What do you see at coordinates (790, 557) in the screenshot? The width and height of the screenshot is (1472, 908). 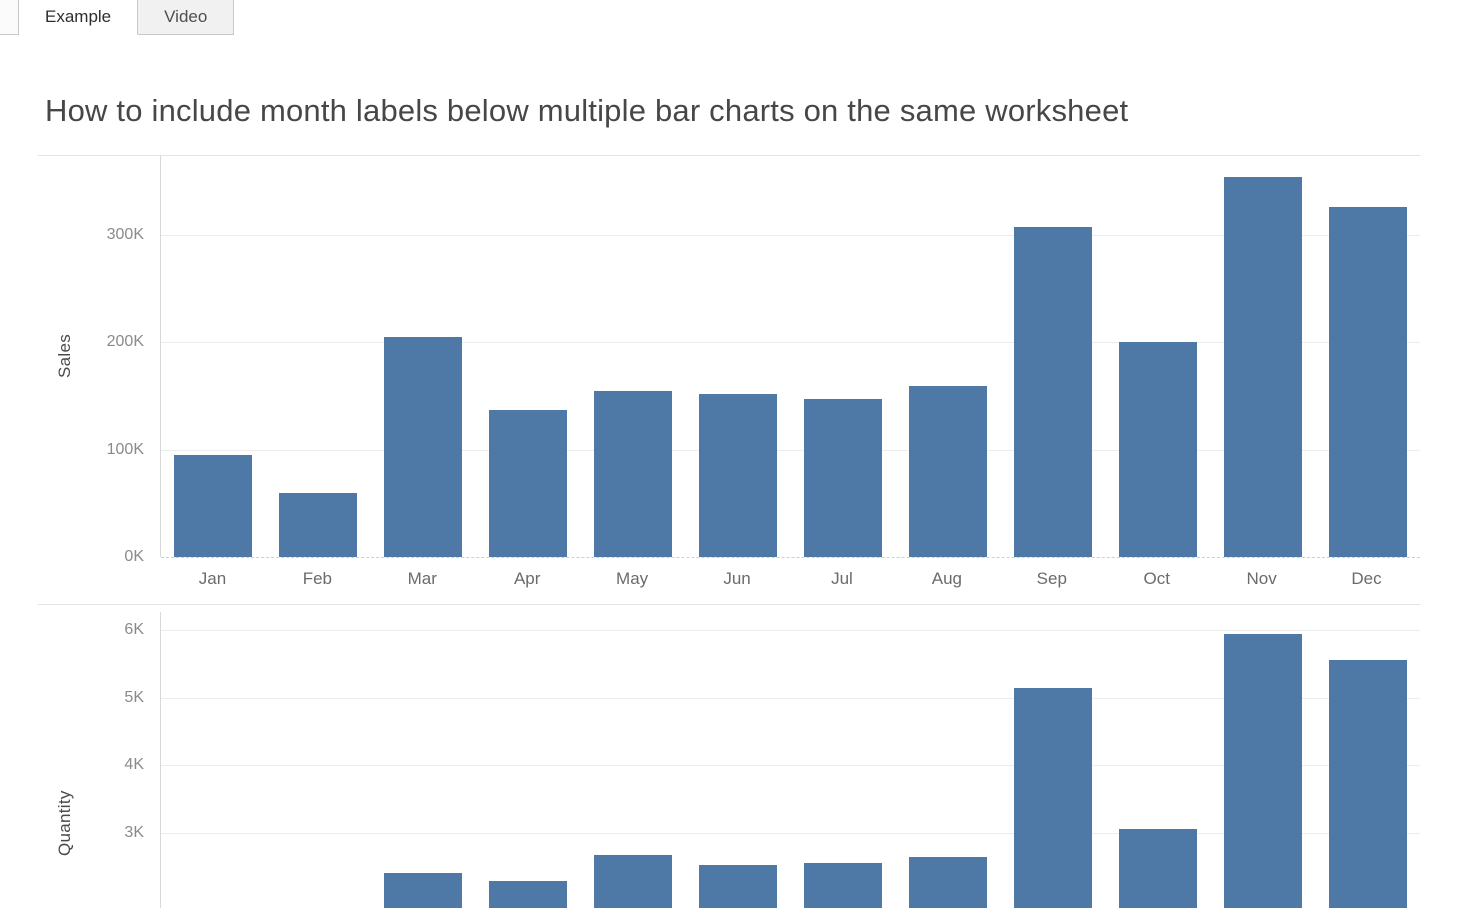 I see `zero-baseline` at bounding box center [790, 557].